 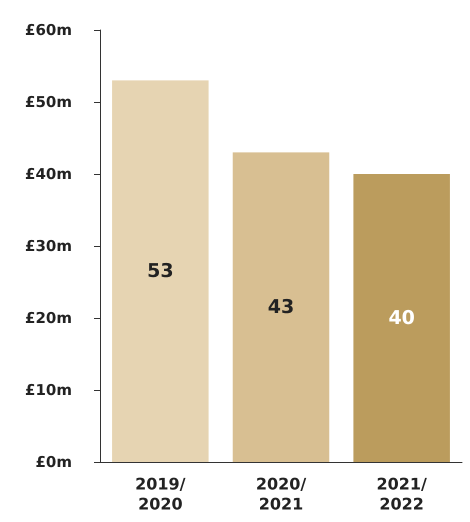 What do you see at coordinates (48, 390) in the screenshot?
I see `y-tick-label: £10m` at bounding box center [48, 390].